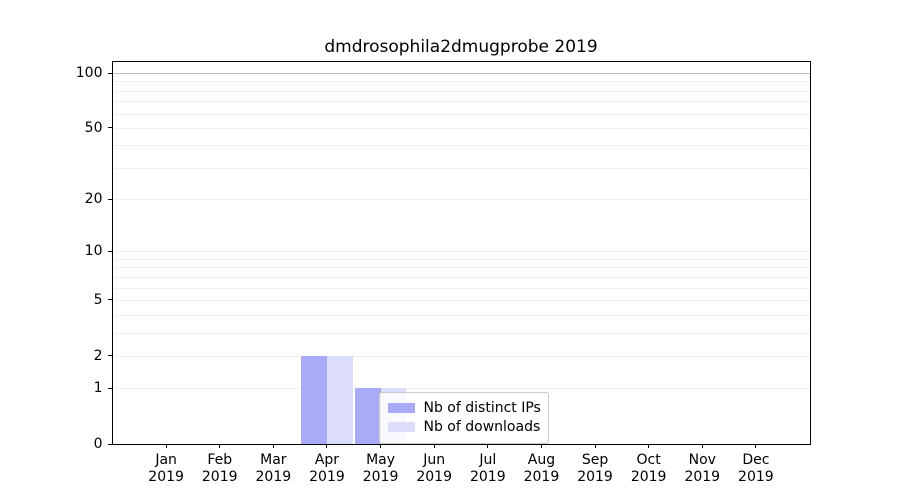  Describe the element at coordinates (220, 460) in the screenshot. I see `x-tick-month: Feb` at that location.